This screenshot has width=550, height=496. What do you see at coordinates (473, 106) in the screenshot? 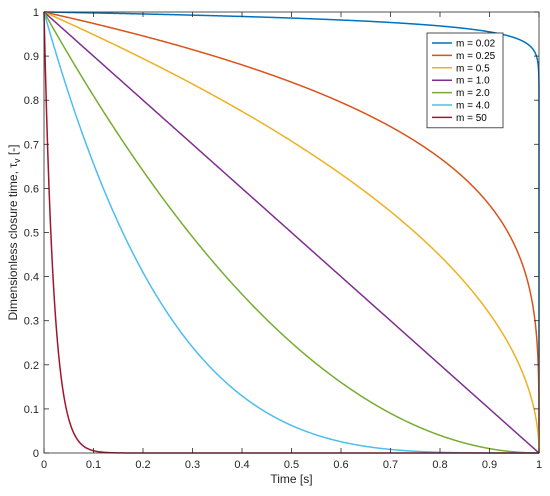
I see `legend-label-5: m = 4.0` at bounding box center [473, 106].